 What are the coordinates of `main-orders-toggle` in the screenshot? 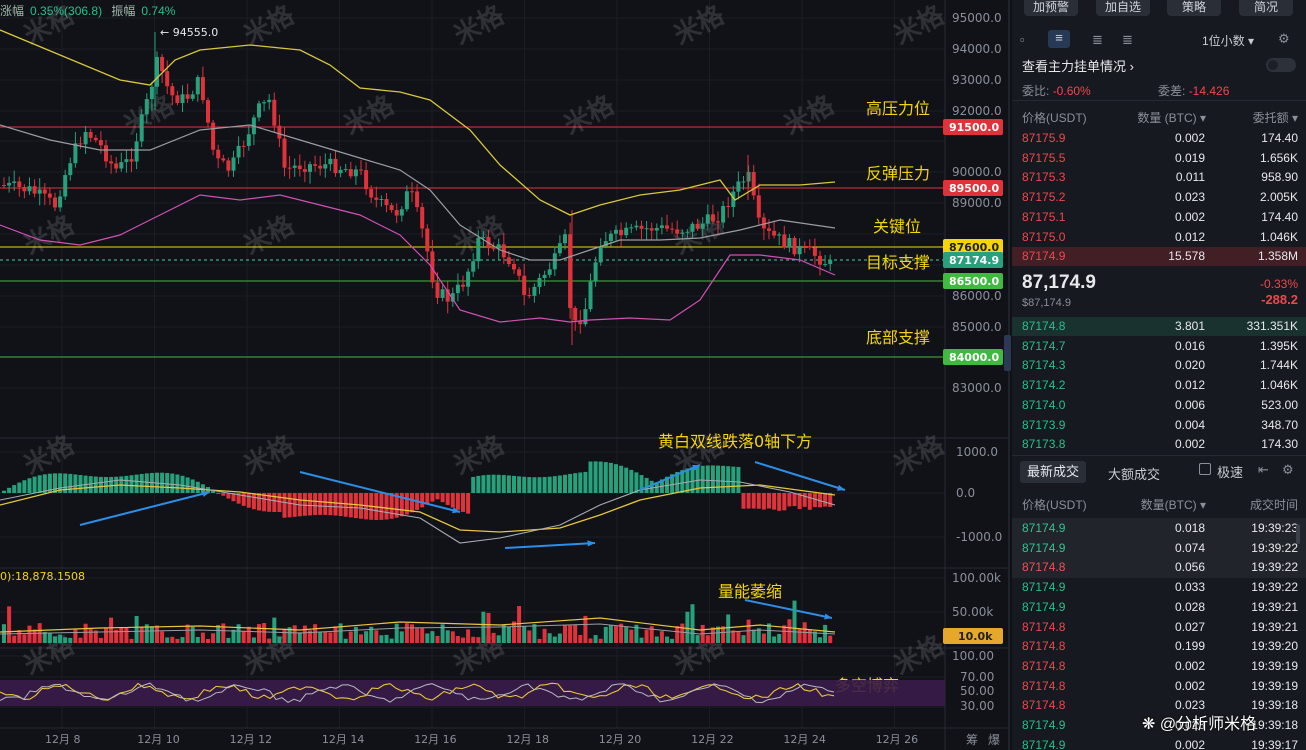 It's located at (1281, 65).